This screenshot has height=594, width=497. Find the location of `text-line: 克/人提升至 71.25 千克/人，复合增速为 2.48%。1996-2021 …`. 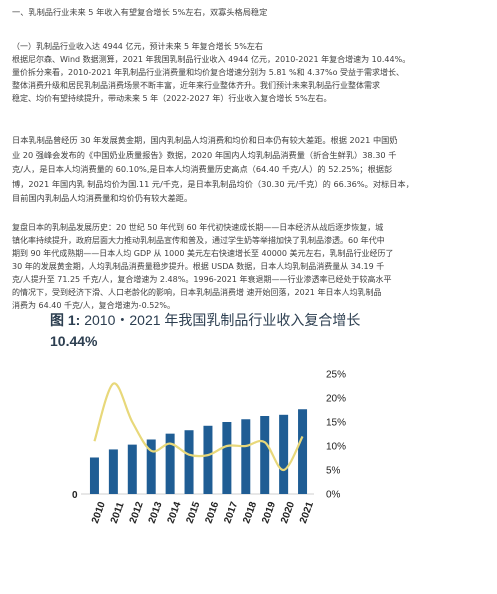

text-line: 克/人提升至 71.25 千克/人，复合增速为 2.48%。1996-2021 … is located at coordinates (202, 279).